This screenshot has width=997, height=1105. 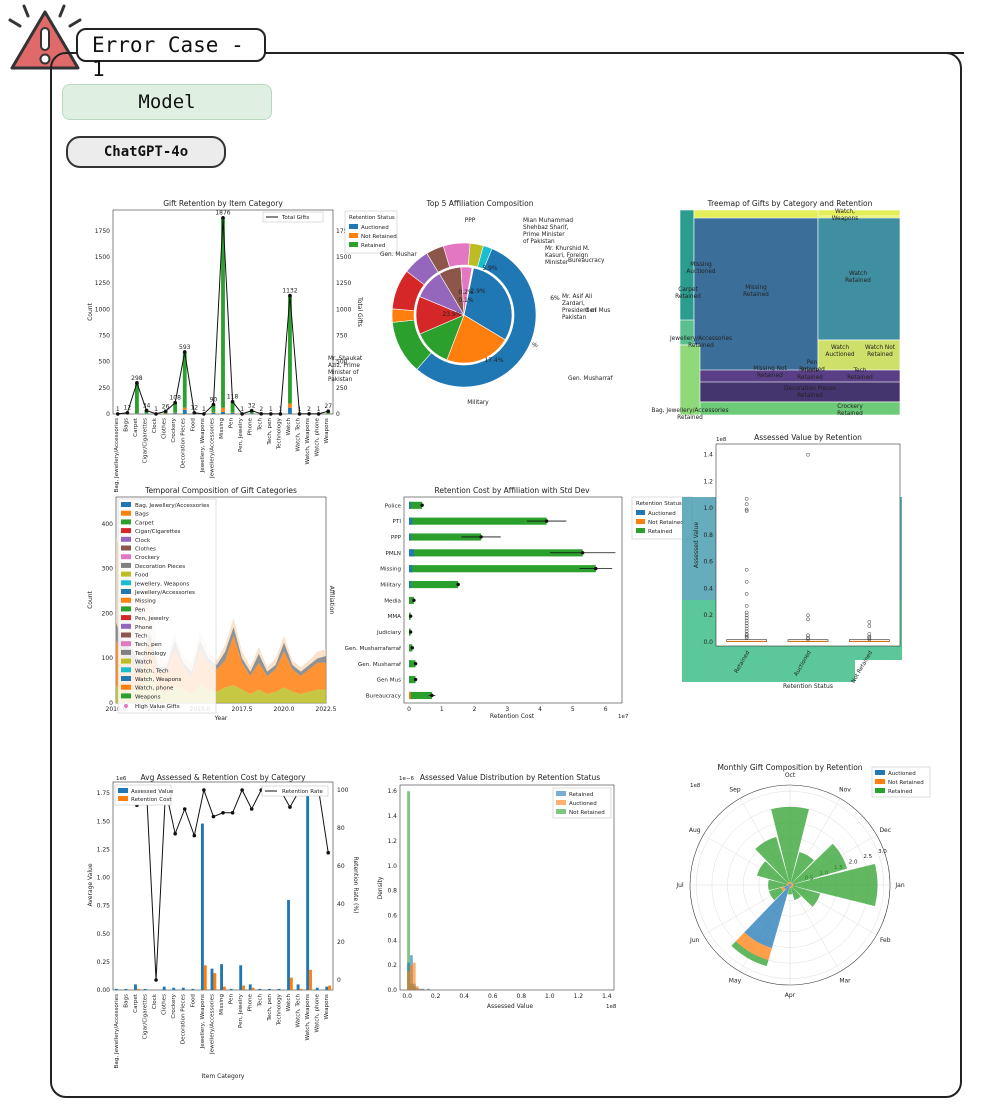 What do you see at coordinates (104, 962) in the screenshot?
I see `chart7-ytick: 0.25` at bounding box center [104, 962].